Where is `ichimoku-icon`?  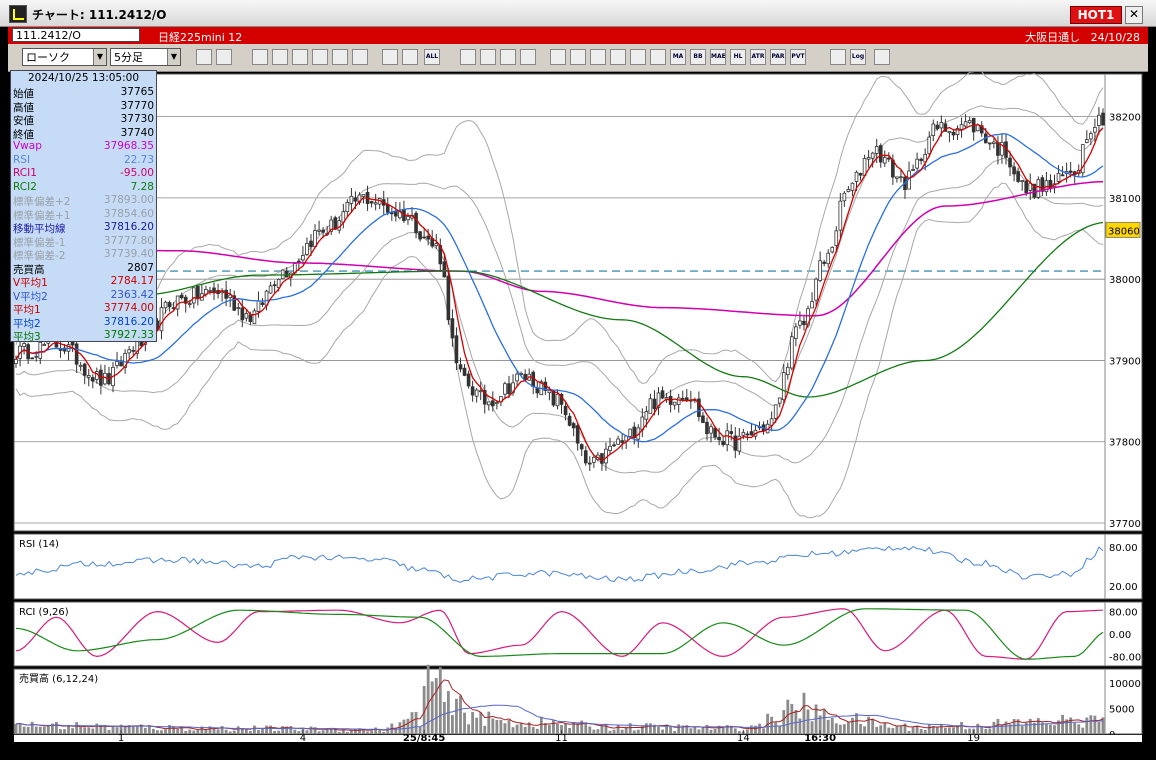
ichimoku-icon is located at coordinates (658, 57).